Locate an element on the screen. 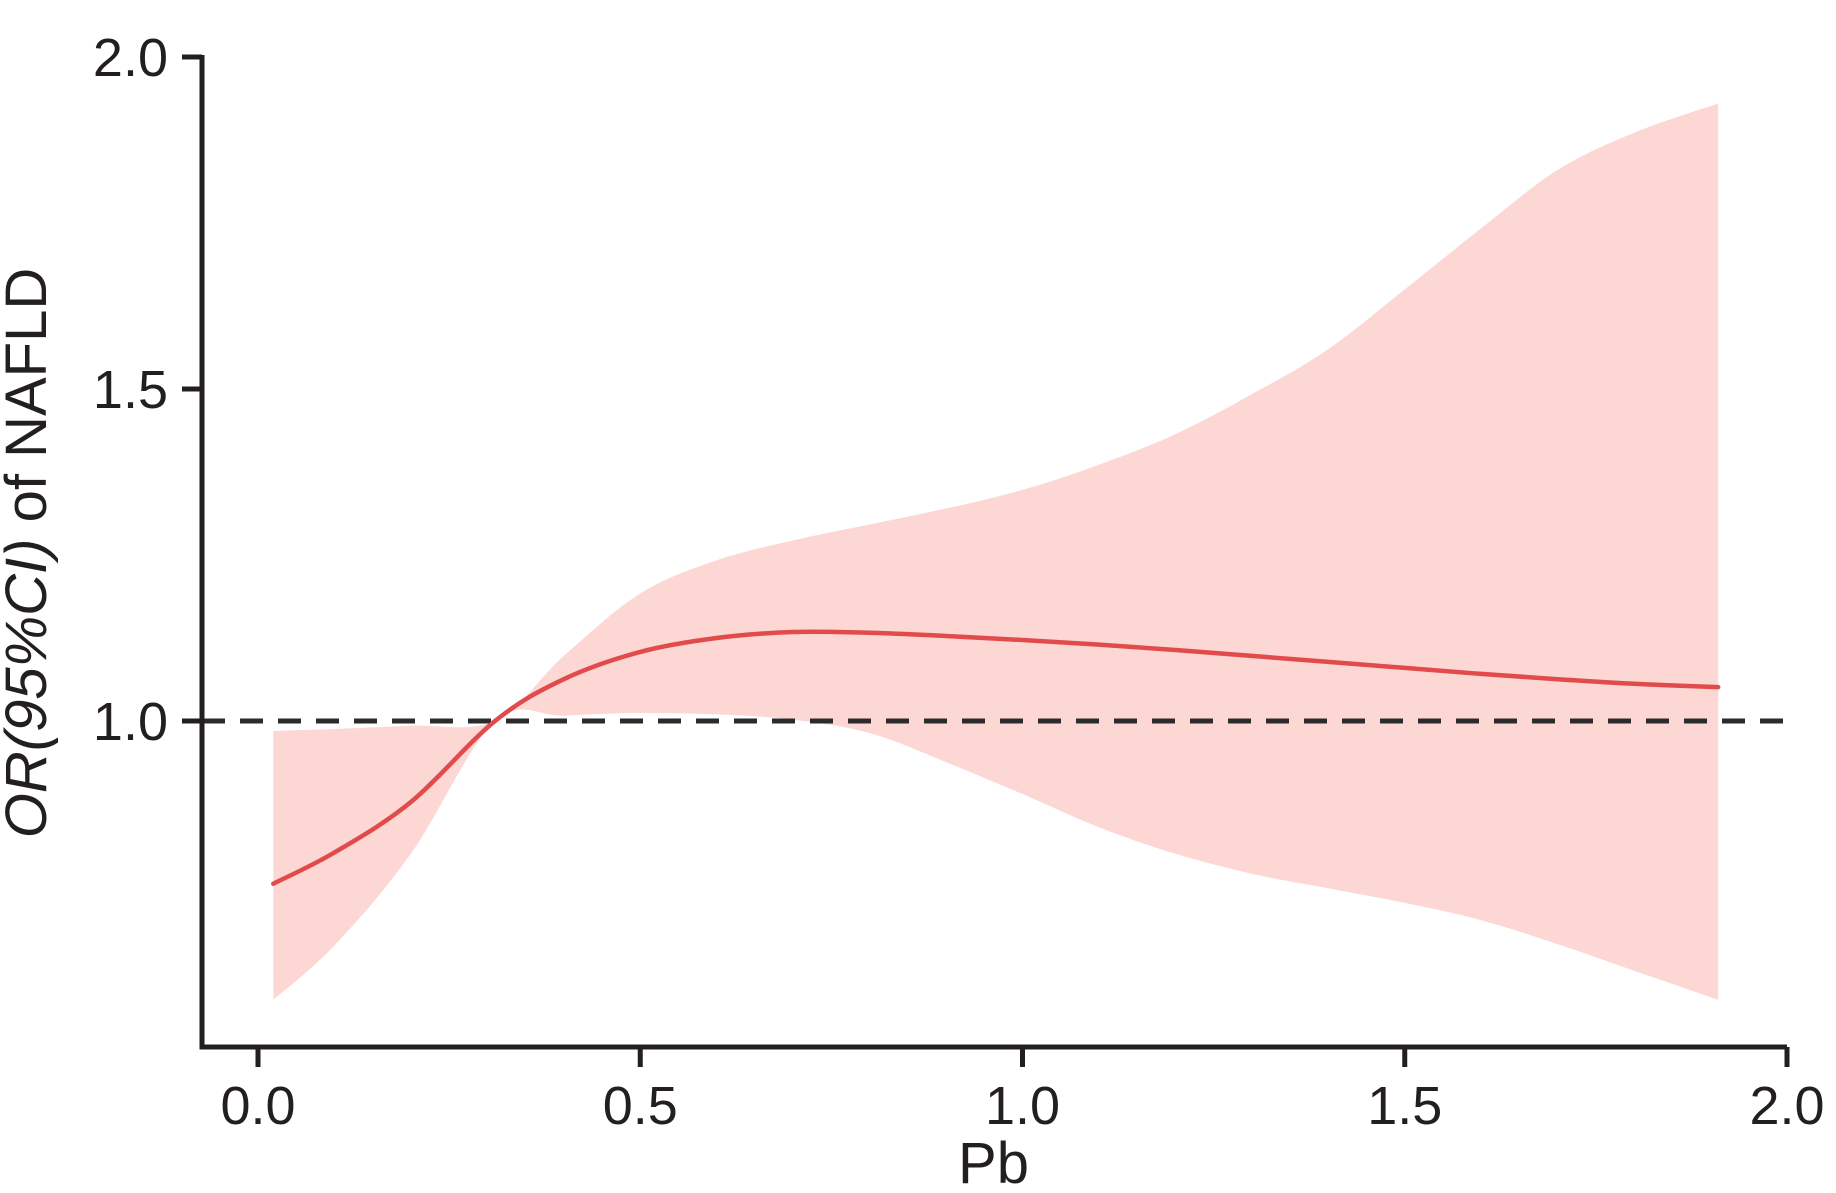 This screenshot has height=1193, width=1836. x-tick-label: 0.5 is located at coordinates (640, 1106).